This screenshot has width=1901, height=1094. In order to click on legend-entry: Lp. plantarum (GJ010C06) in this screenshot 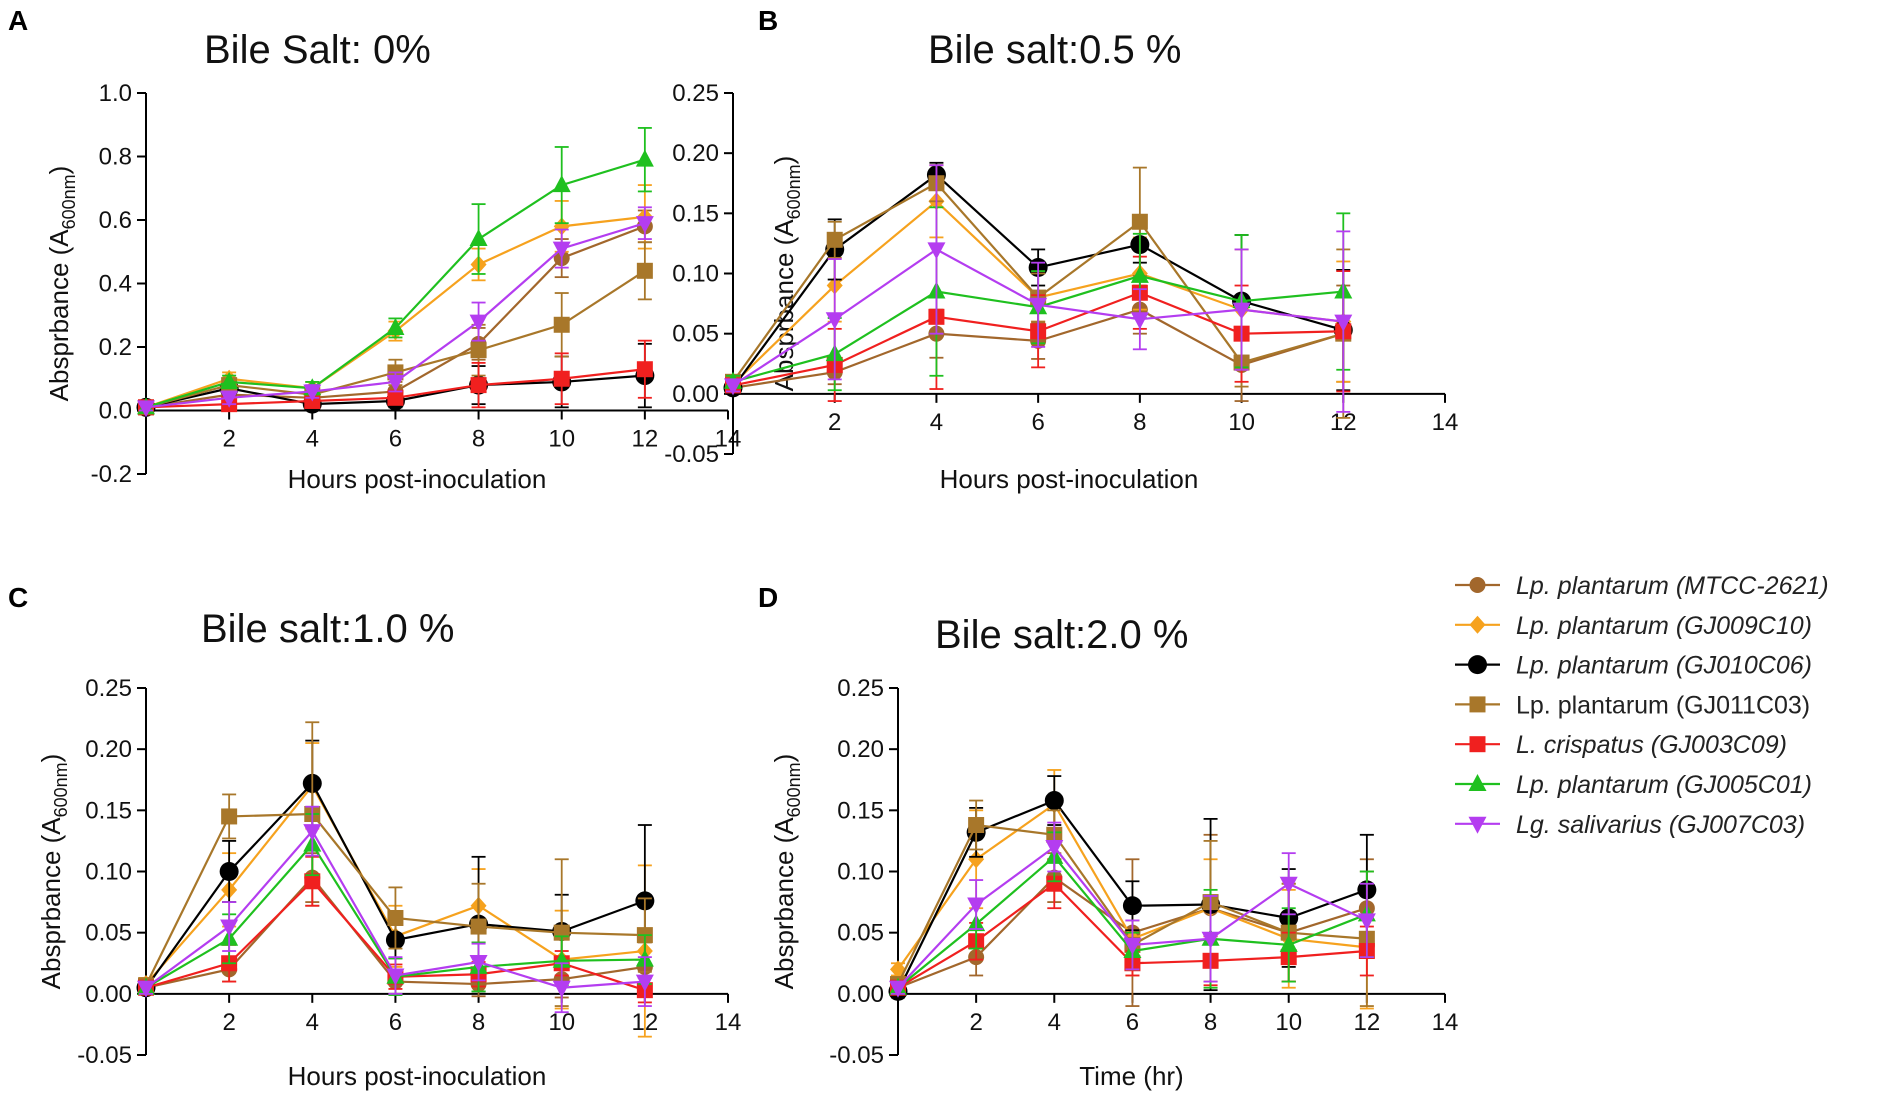, I will do `click(1633, 666)`.